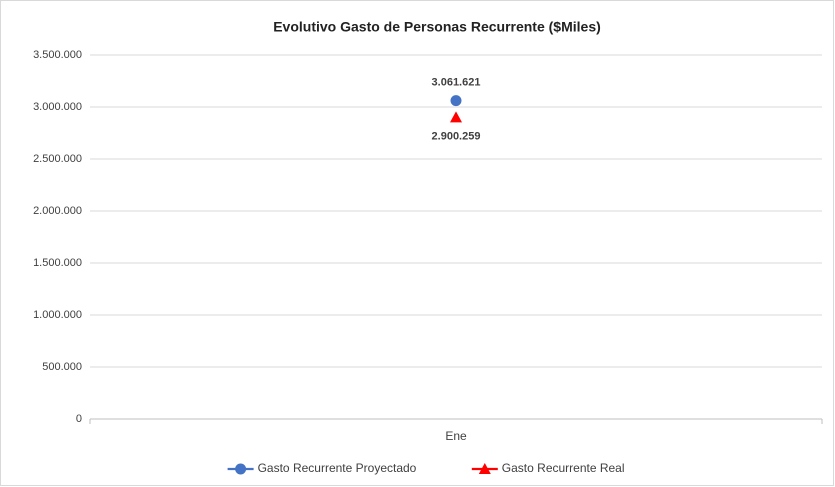 The height and width of the screenshot is (487, 835). What do you see at coordinates (456, 436) in the screenshot?
I see `x-tick-label: Ene` at bounding box center [456, 436].